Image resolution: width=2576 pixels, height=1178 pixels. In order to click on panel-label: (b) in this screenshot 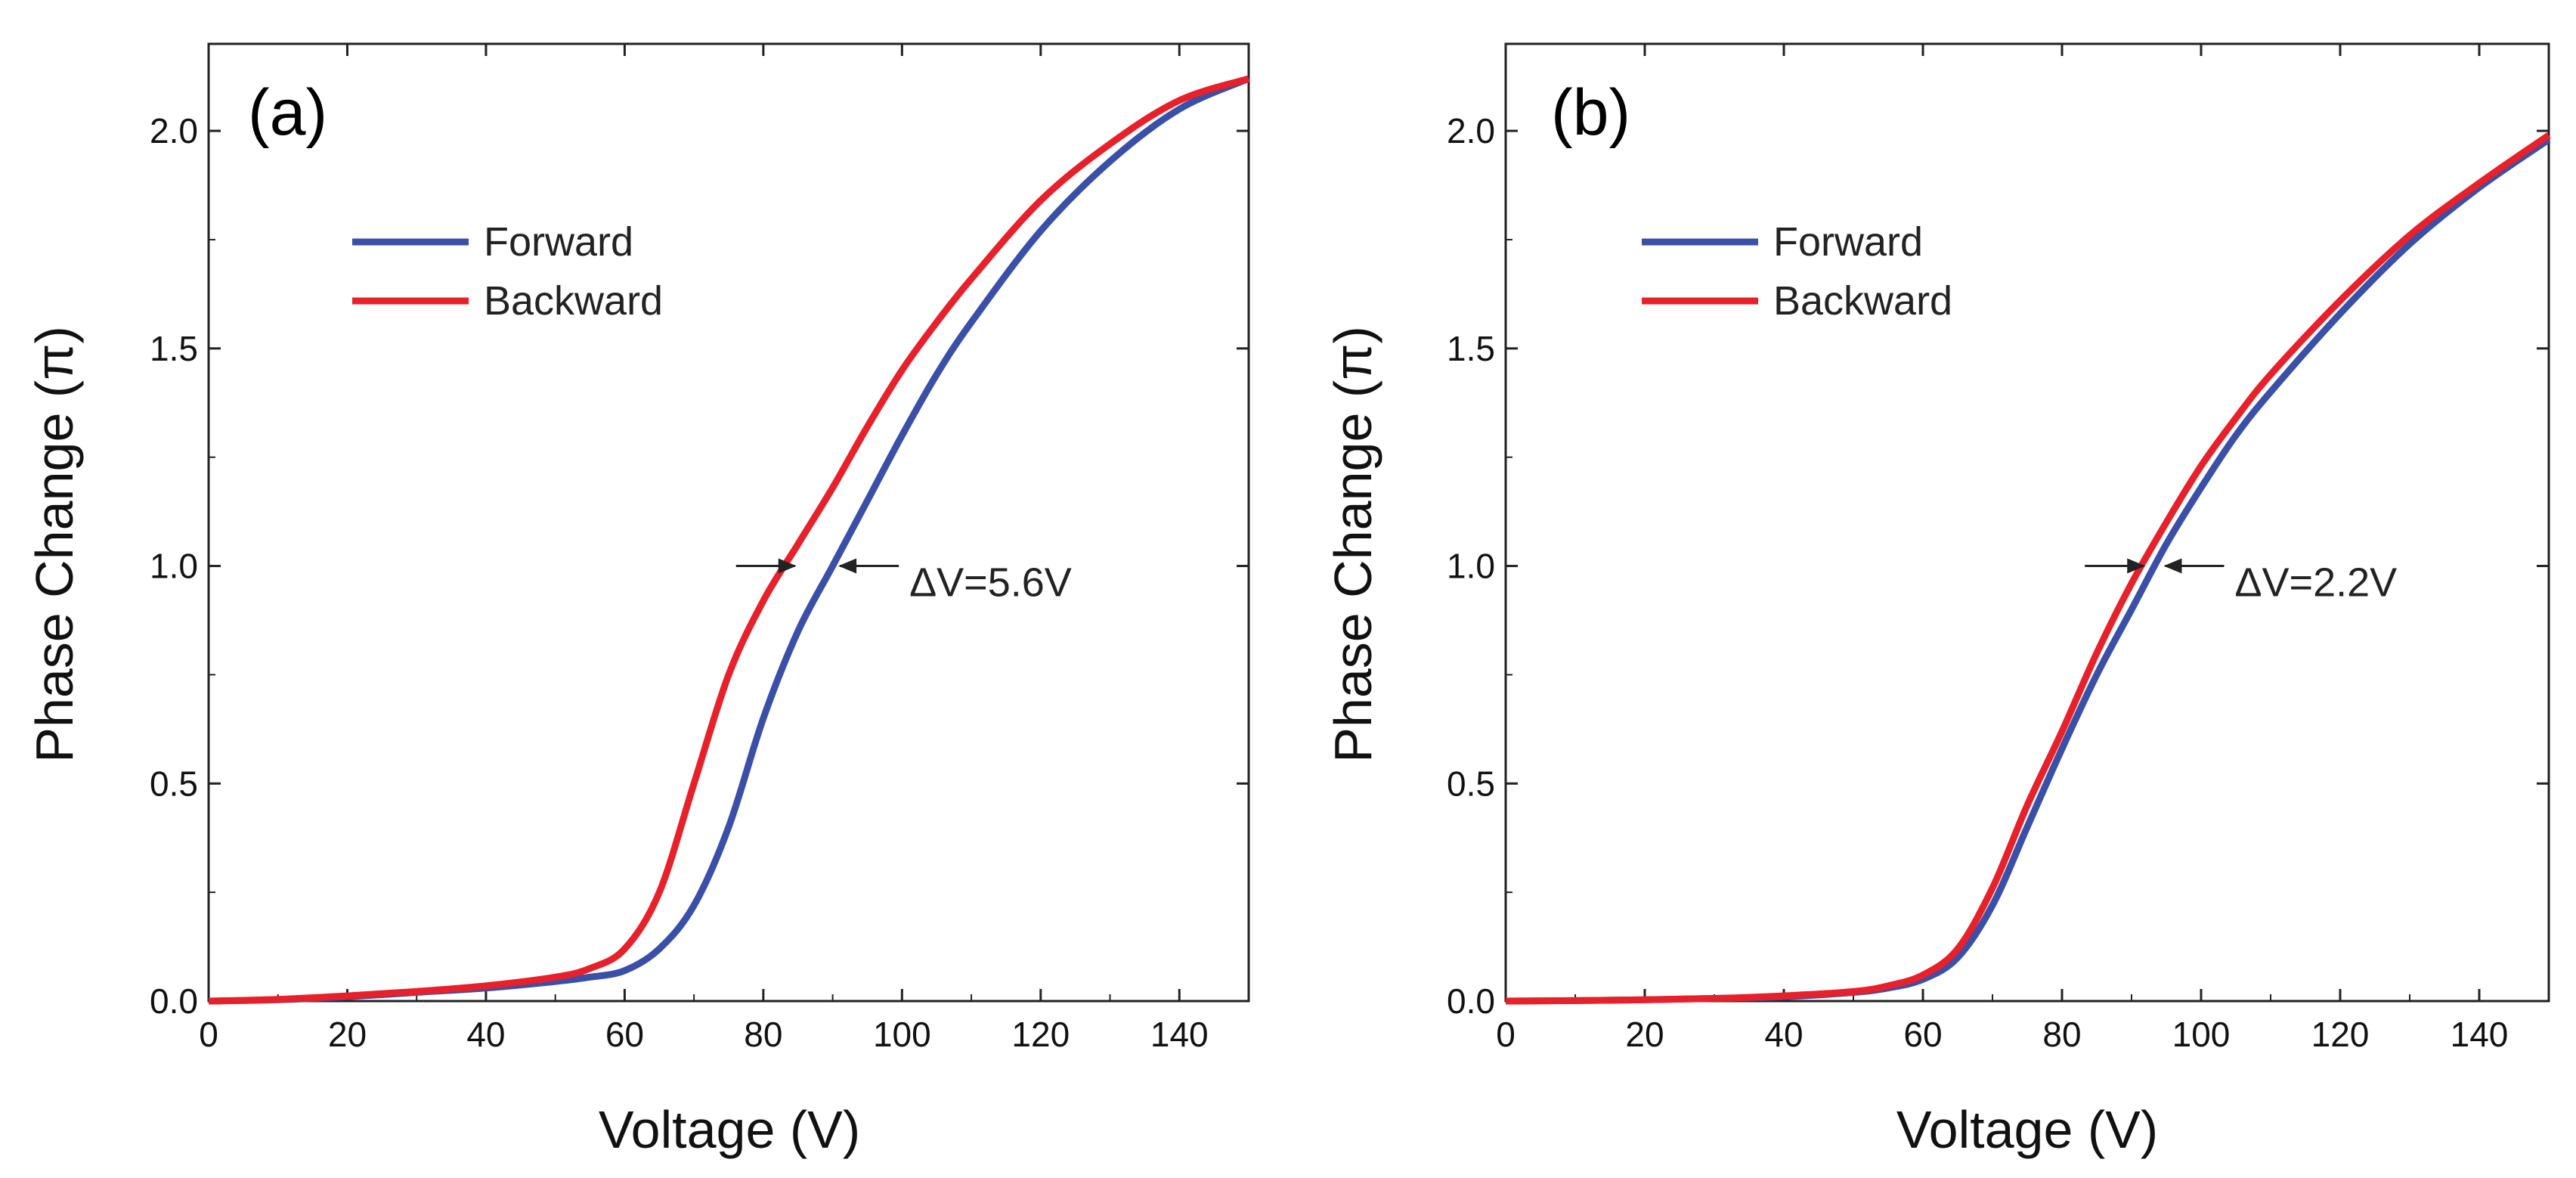, I will do `click(1590, 112)`.